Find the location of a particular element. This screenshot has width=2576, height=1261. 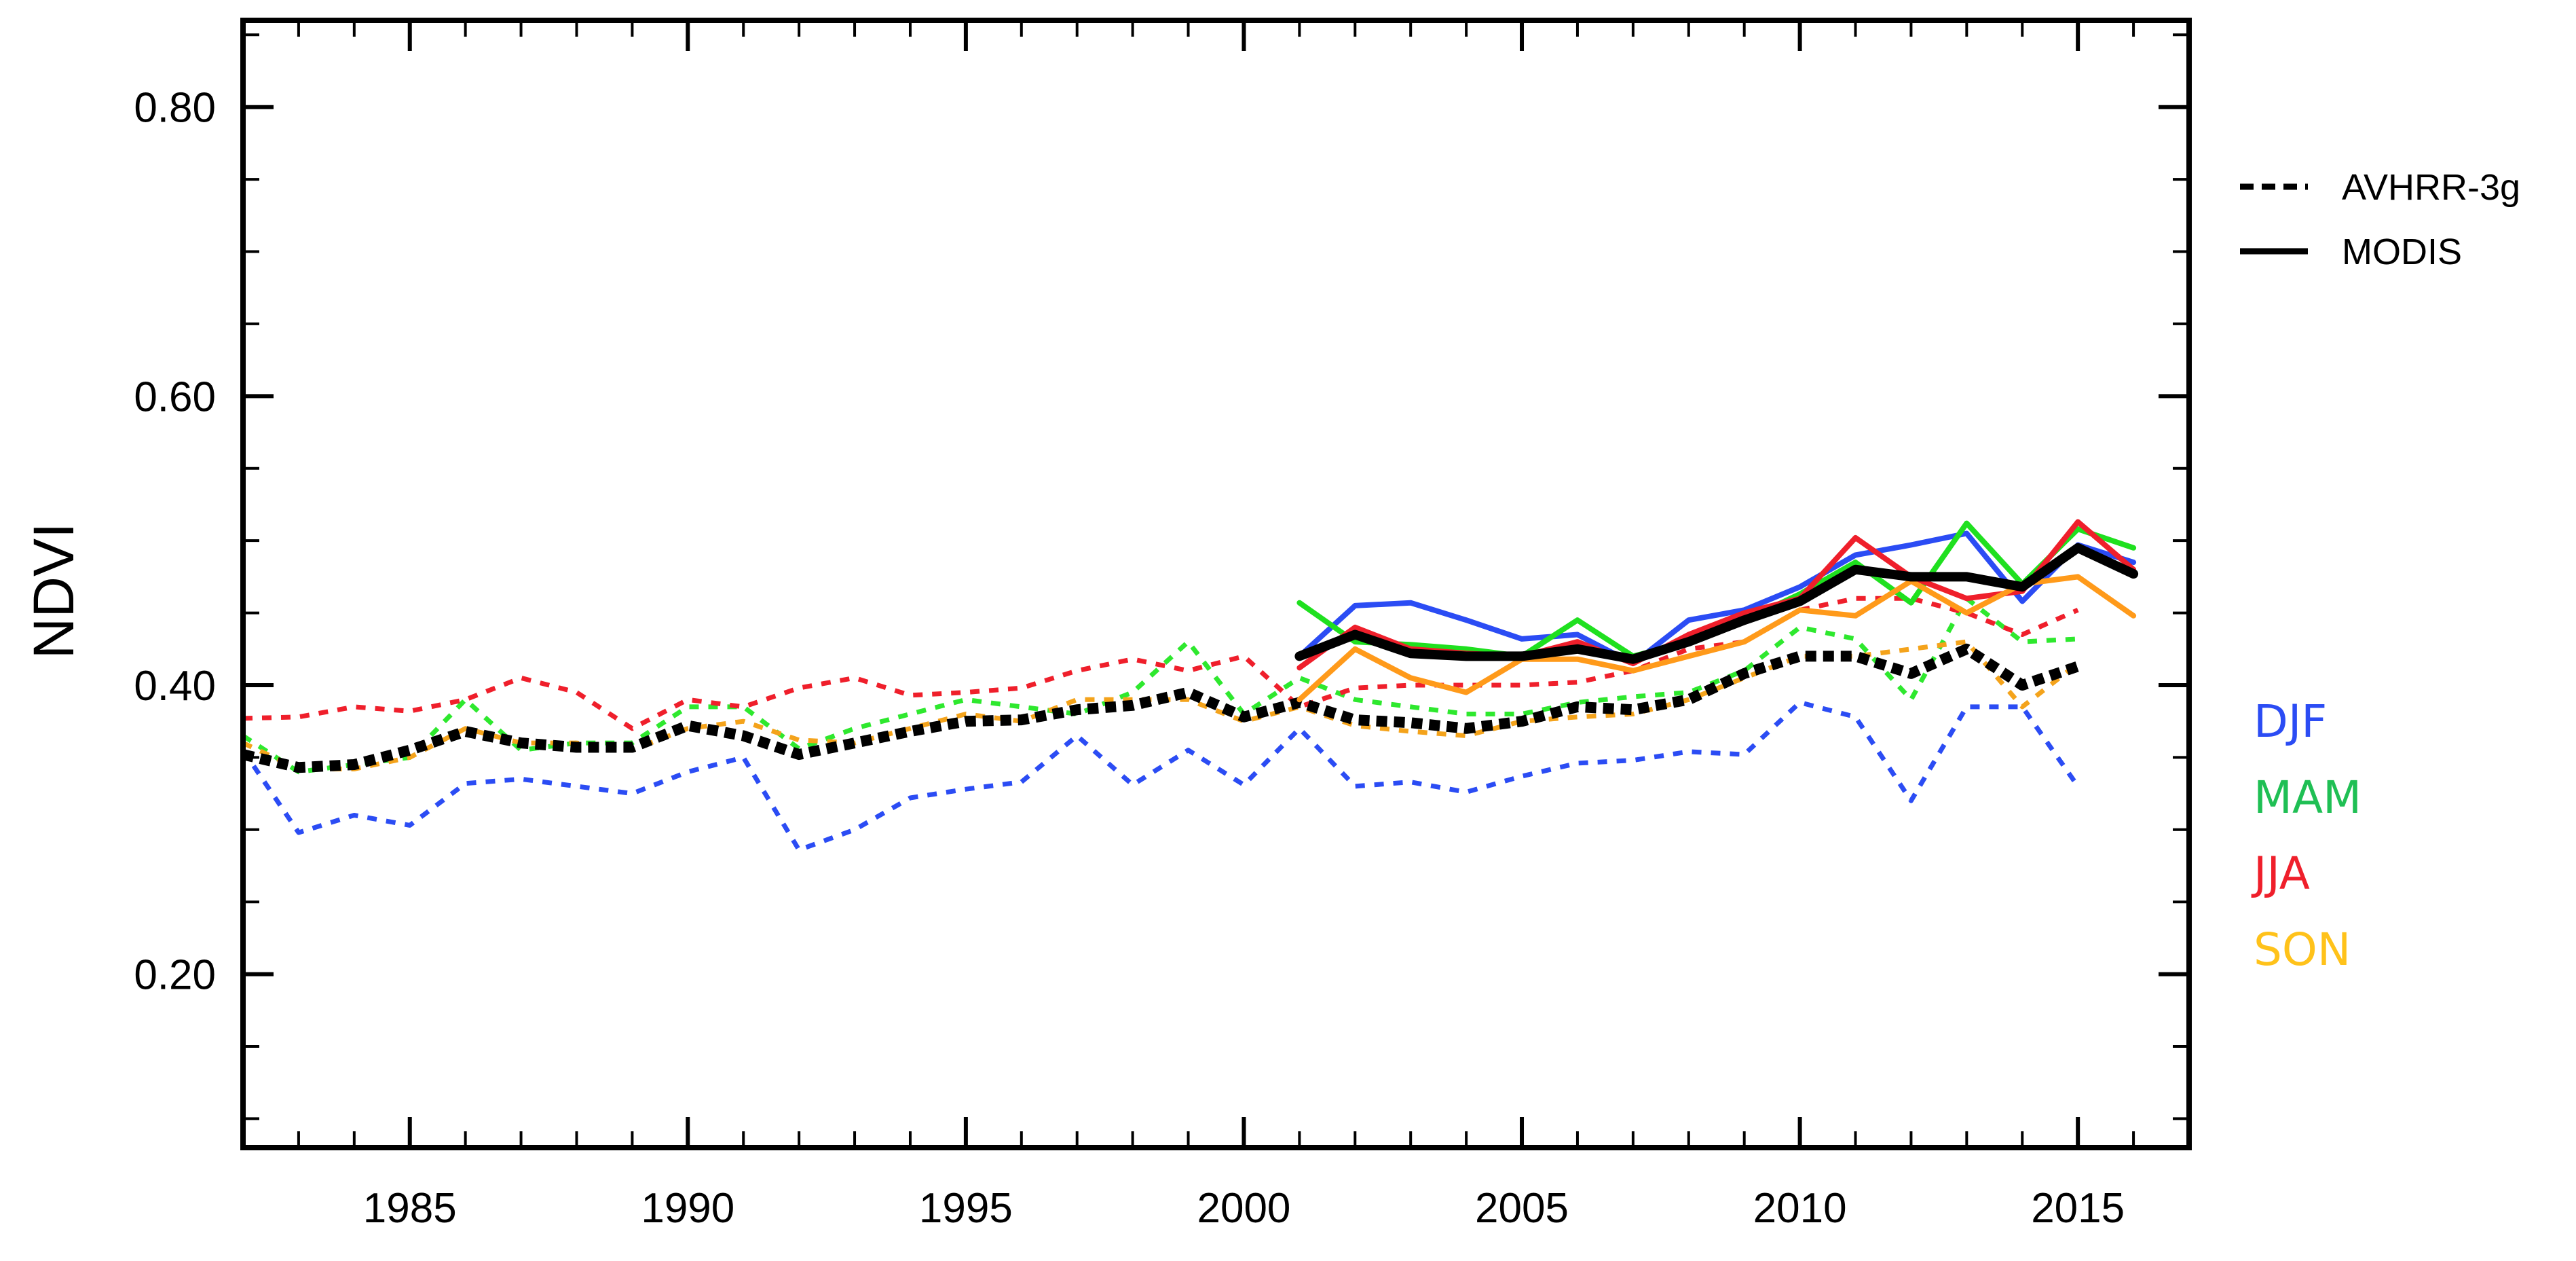

season-label: MAM is located at coordinates (2308, 798).